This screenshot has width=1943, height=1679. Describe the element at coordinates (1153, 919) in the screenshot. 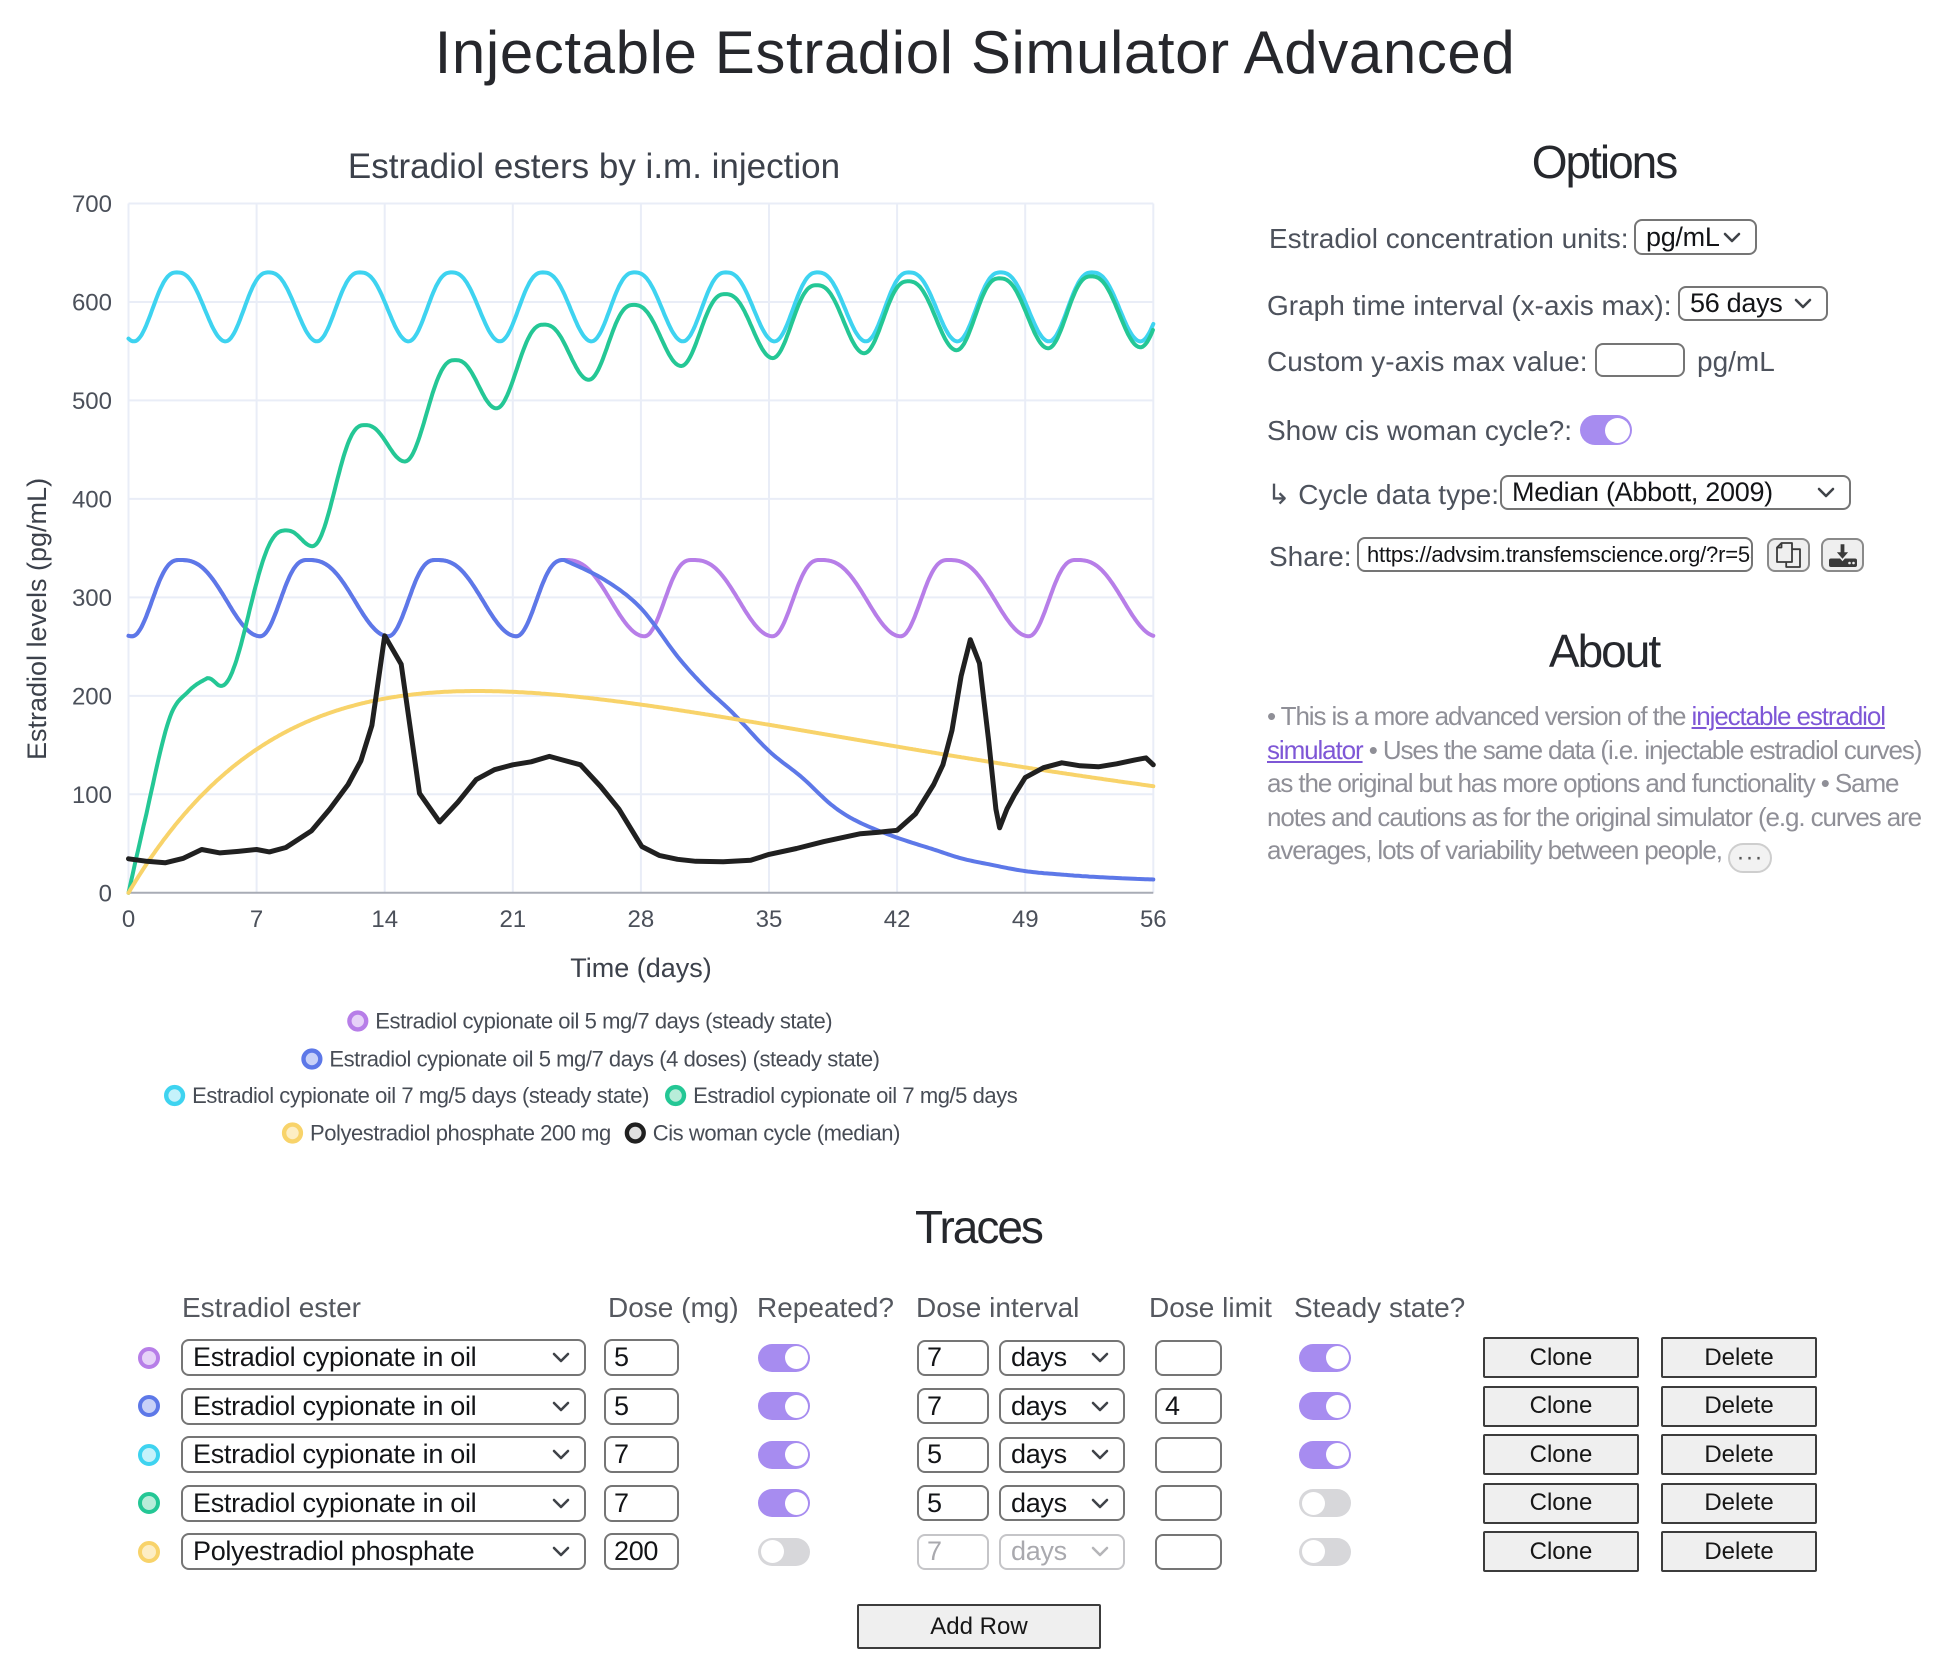

I see `svg-text: 56` at that location.